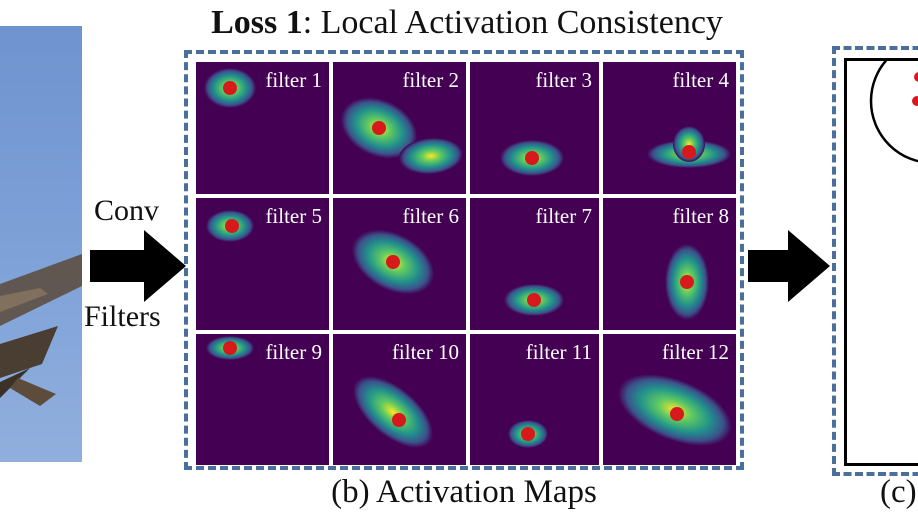 The height and width of the screenshot is (517, 918). What do you see at coordinates (122, 316) in the screenshot?
I see `filters-label: Filters` at bounding box center [122, 316].